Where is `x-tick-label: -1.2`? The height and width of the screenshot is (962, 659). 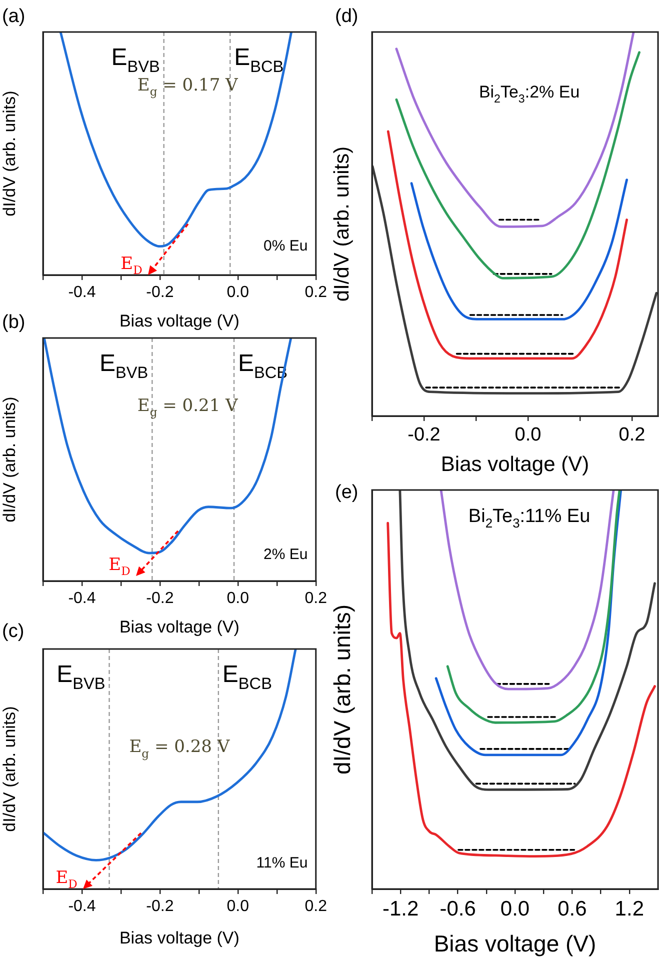
x-tick-label: -1.2 is located at coordinates (400, 908).